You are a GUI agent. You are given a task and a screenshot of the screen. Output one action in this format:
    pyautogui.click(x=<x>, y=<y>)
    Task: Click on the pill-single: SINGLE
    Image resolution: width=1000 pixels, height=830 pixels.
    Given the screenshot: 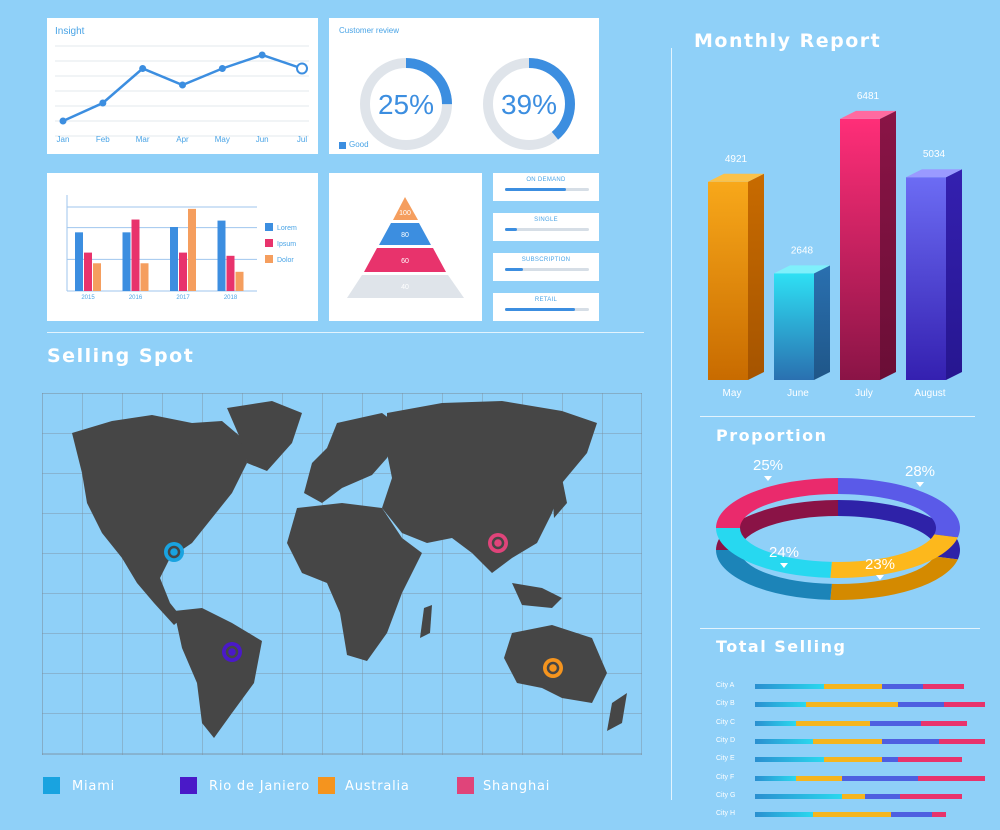 What is the action you would take?
    pyautogui.click(x=546, y=227)
    